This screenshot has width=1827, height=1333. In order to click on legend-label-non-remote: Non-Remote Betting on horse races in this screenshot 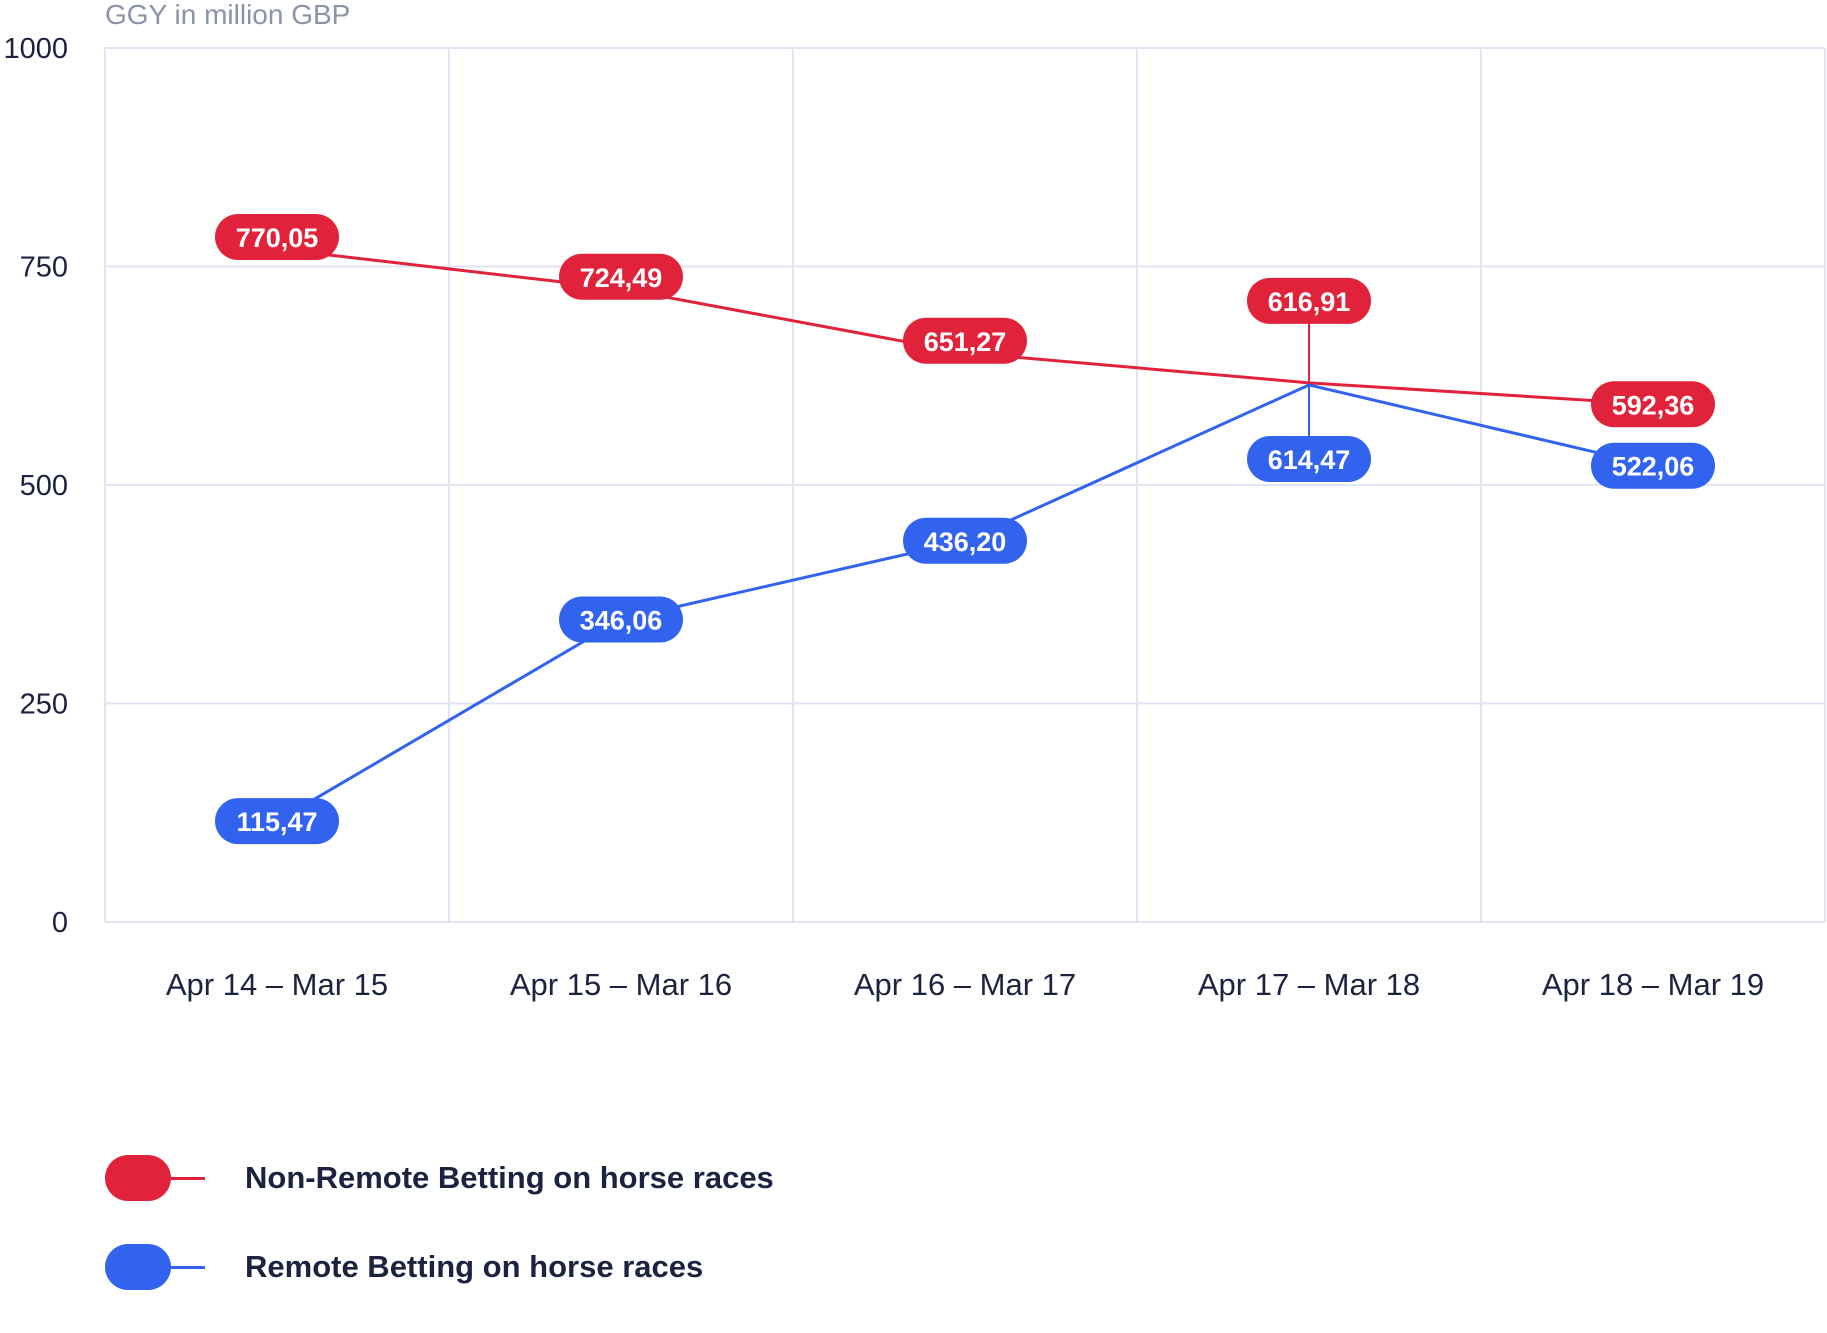, I will do `click(509, 1177)`.